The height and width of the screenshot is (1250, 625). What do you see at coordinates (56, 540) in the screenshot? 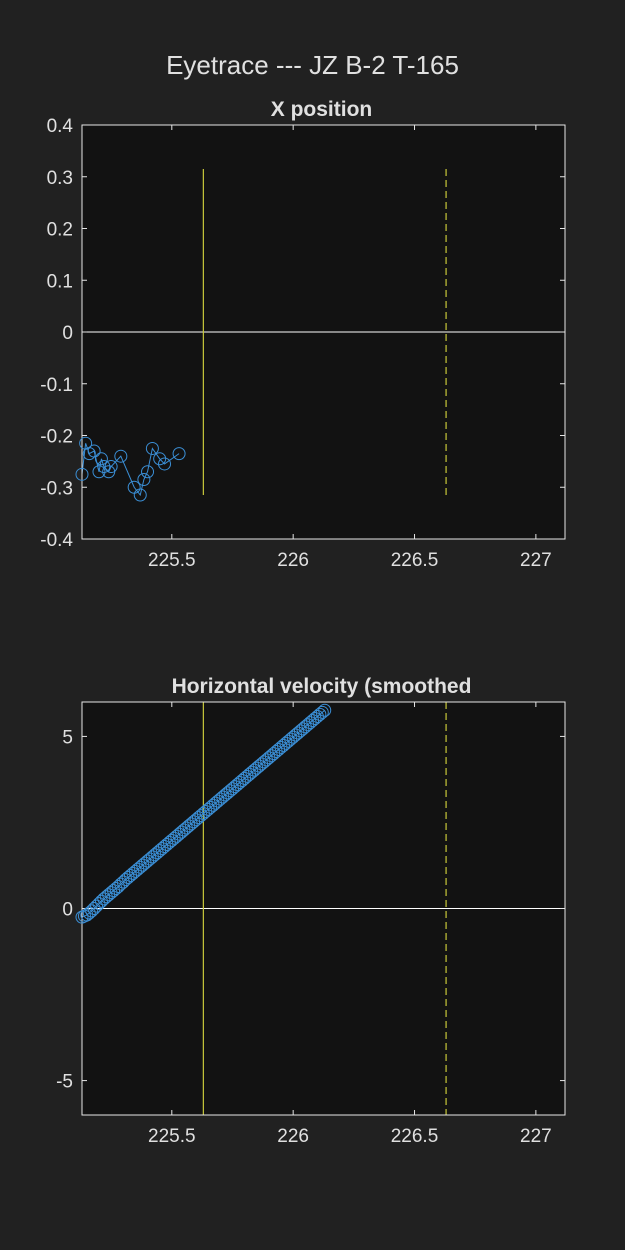
I see `y-tick-label: -0.4` at bounding box center [56, 540].